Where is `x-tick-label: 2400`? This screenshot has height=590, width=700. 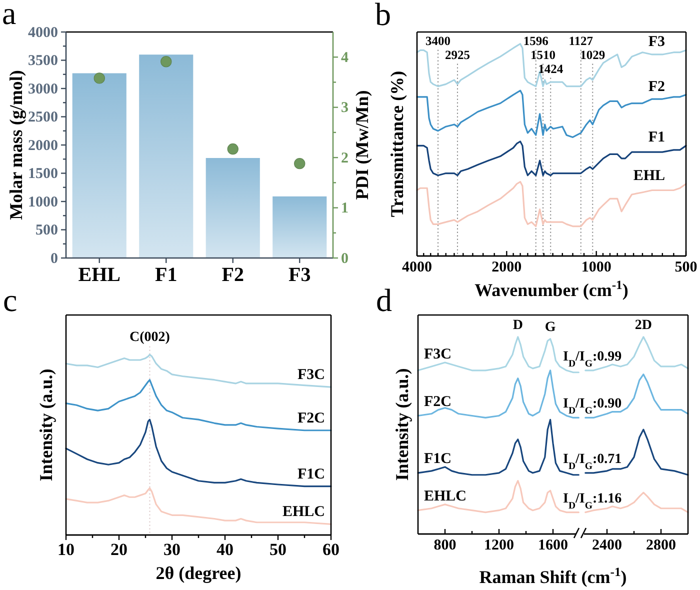 x-tick-label: 2400 is located at coordinates (607, 546).